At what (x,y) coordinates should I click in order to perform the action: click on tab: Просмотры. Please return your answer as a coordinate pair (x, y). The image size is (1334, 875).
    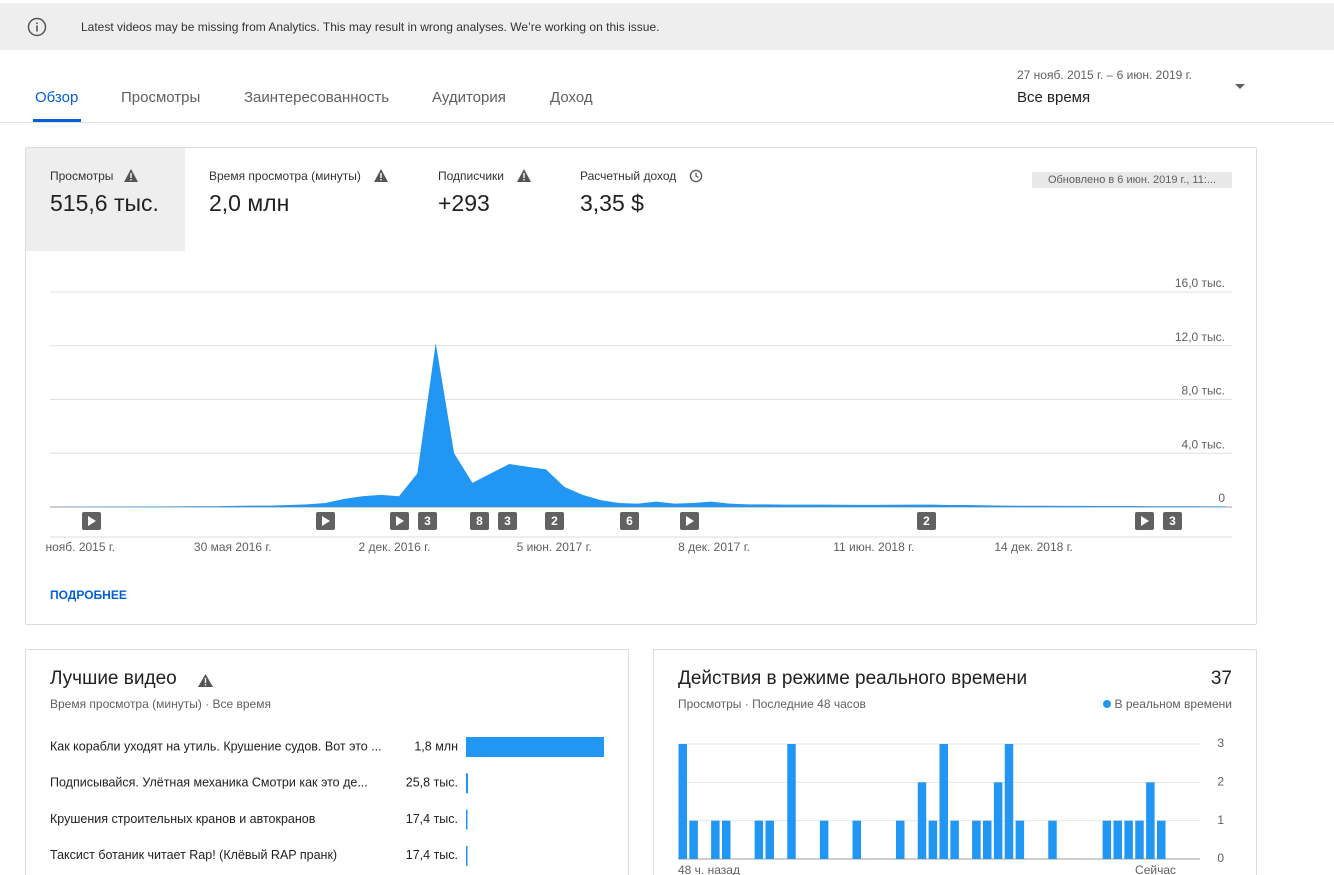
    Looking at the image, I should click on (161, 97).